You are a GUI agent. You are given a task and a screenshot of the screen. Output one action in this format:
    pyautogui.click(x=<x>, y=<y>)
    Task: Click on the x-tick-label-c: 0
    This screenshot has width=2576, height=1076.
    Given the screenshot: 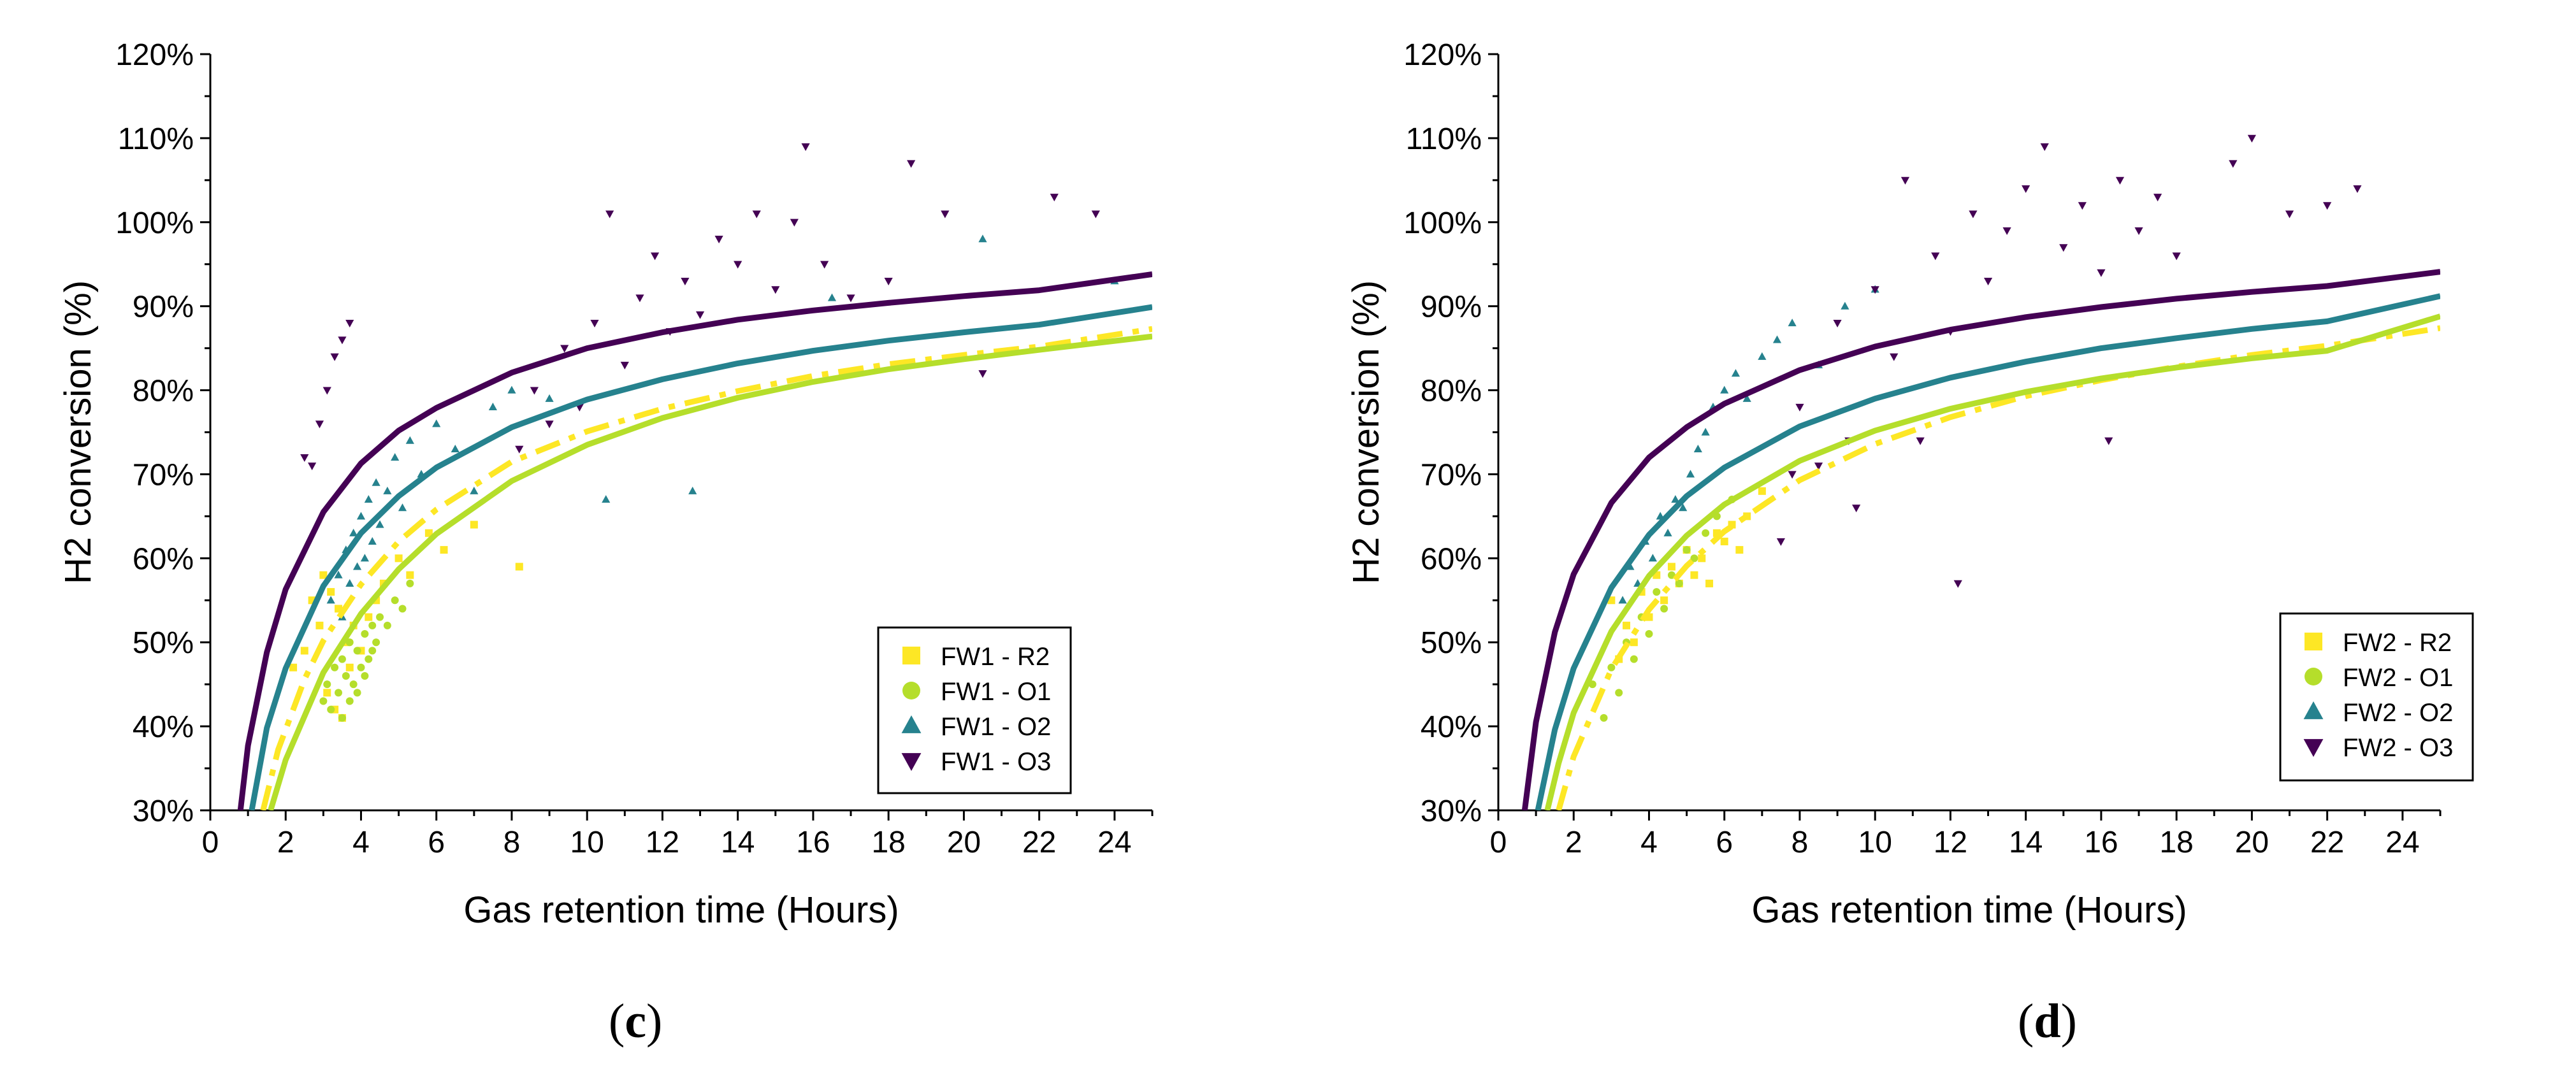 What is the action you would take?
    pyautogui.click(x=210, y=842)
    